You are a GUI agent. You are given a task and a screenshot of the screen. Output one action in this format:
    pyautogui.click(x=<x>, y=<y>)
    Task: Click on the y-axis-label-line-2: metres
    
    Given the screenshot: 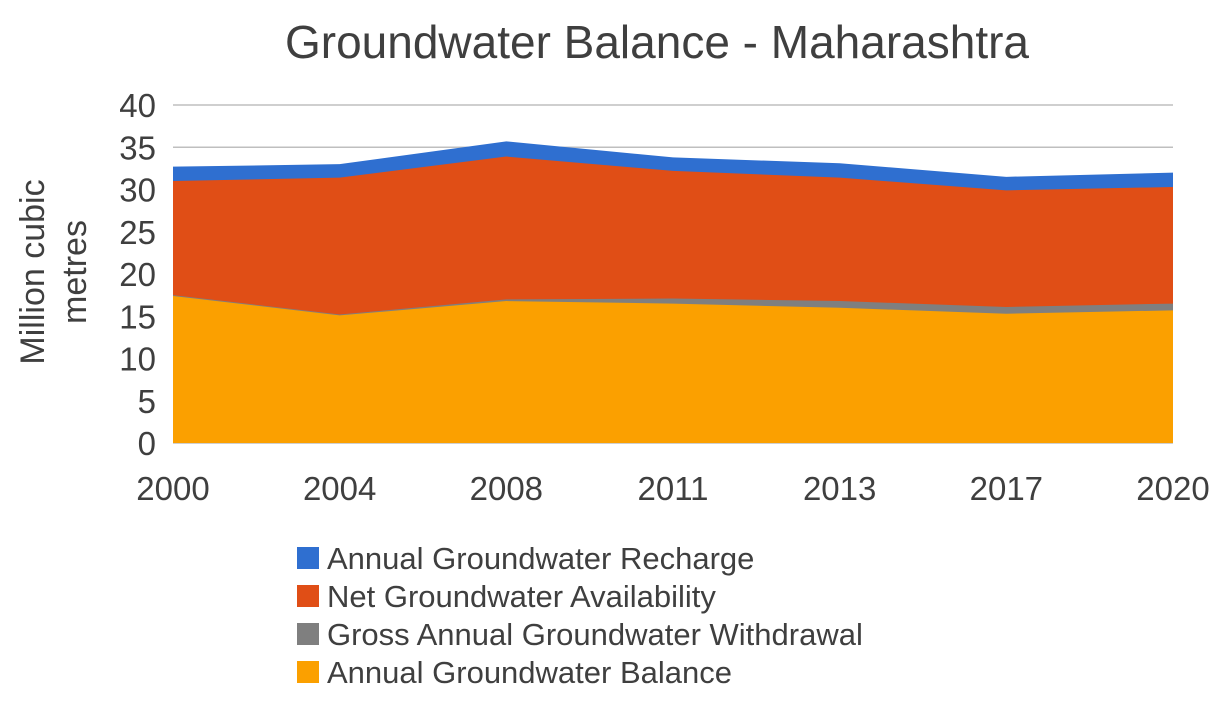 What is the action you would take?
    pyautogui.click(x=75, y=272)
    